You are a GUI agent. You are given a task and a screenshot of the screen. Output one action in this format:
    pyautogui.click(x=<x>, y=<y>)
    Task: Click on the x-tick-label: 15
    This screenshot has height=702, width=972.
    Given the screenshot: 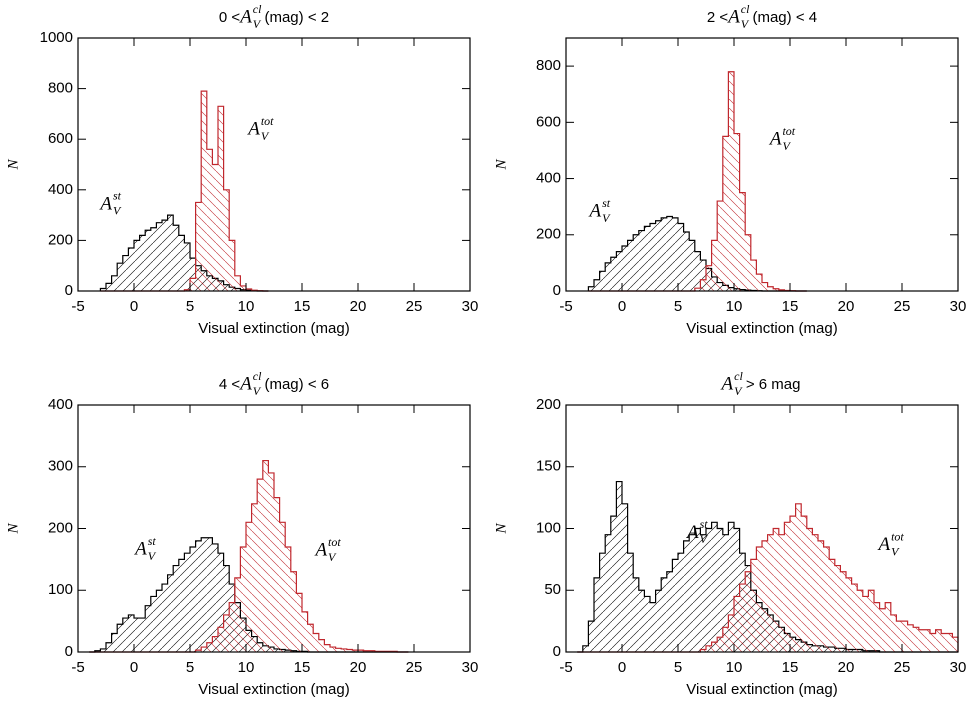 What is the action you would take?
    pyautogui.click(x=302, y=667)
    